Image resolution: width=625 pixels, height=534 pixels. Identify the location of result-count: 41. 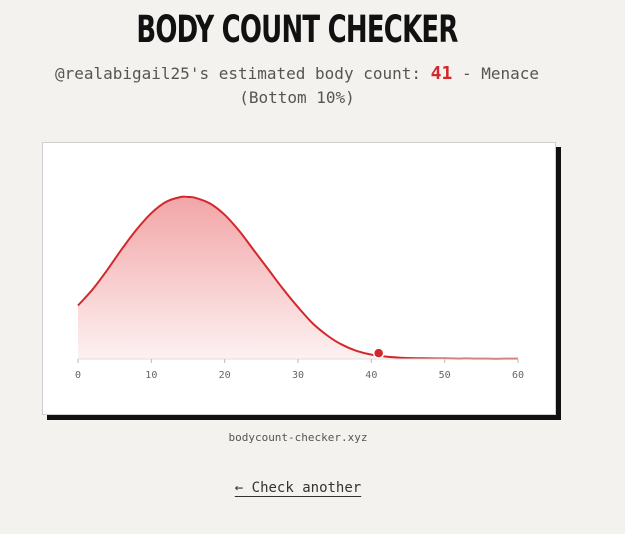
(441, 73).